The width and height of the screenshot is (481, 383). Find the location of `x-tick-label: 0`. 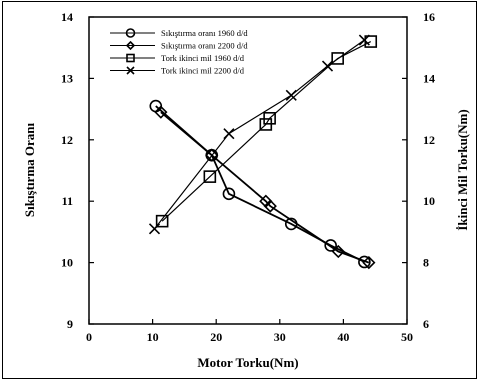

x-tick-label: 0 is located at coordinates (89, 337).